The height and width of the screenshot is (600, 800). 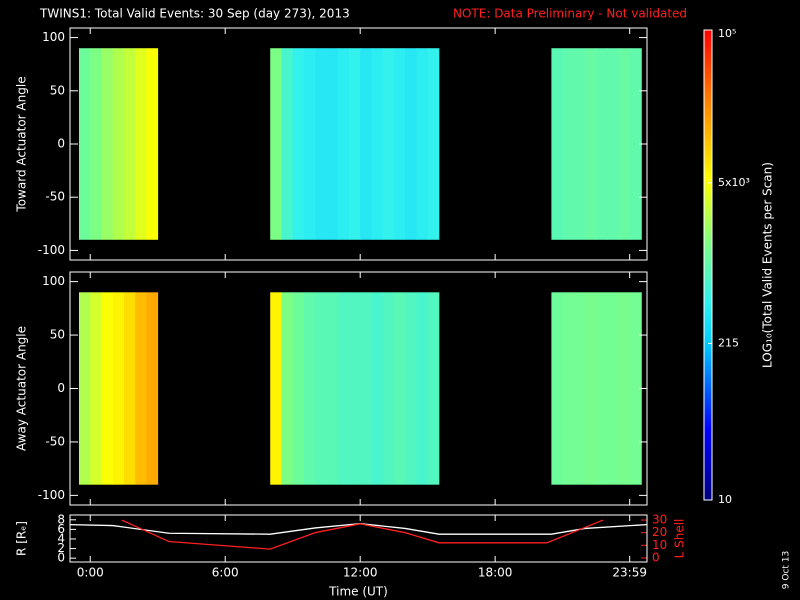 What do you see at coordinates (629, 573) in the screenshot?
I see `x-tick-label: 23:59` at bounding box center [629, 573].